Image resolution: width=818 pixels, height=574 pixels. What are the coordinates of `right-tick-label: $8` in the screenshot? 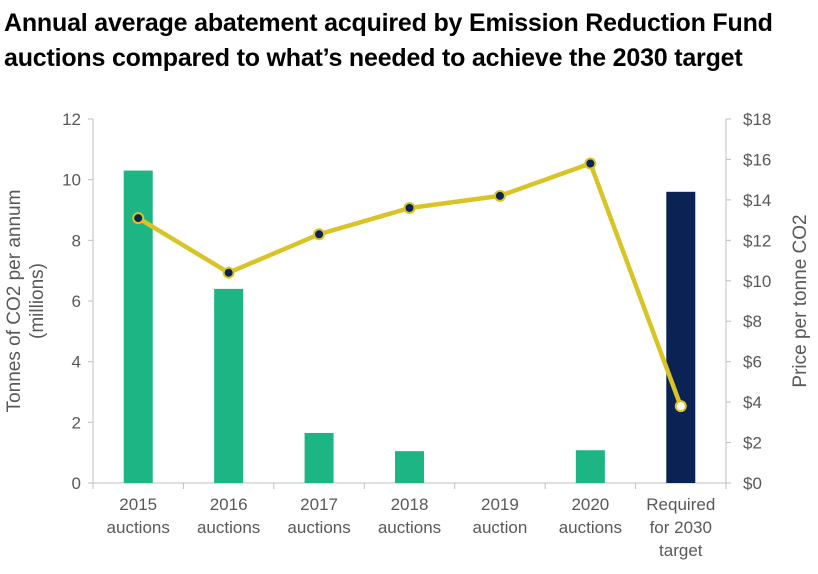 It's located at (752, 321).